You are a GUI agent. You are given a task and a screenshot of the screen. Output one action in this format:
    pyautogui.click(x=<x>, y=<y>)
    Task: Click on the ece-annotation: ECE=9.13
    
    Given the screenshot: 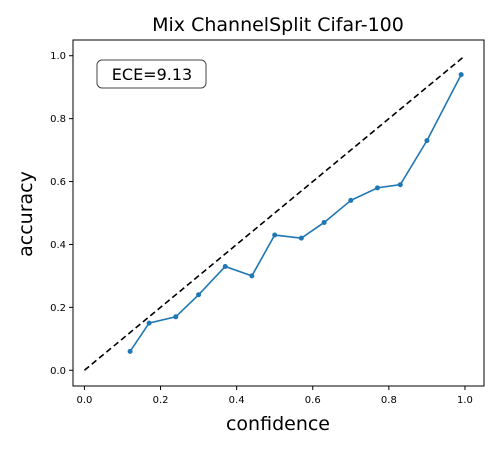 What is the action you would take?
    pyautogui.click(x=152, y=74)
    